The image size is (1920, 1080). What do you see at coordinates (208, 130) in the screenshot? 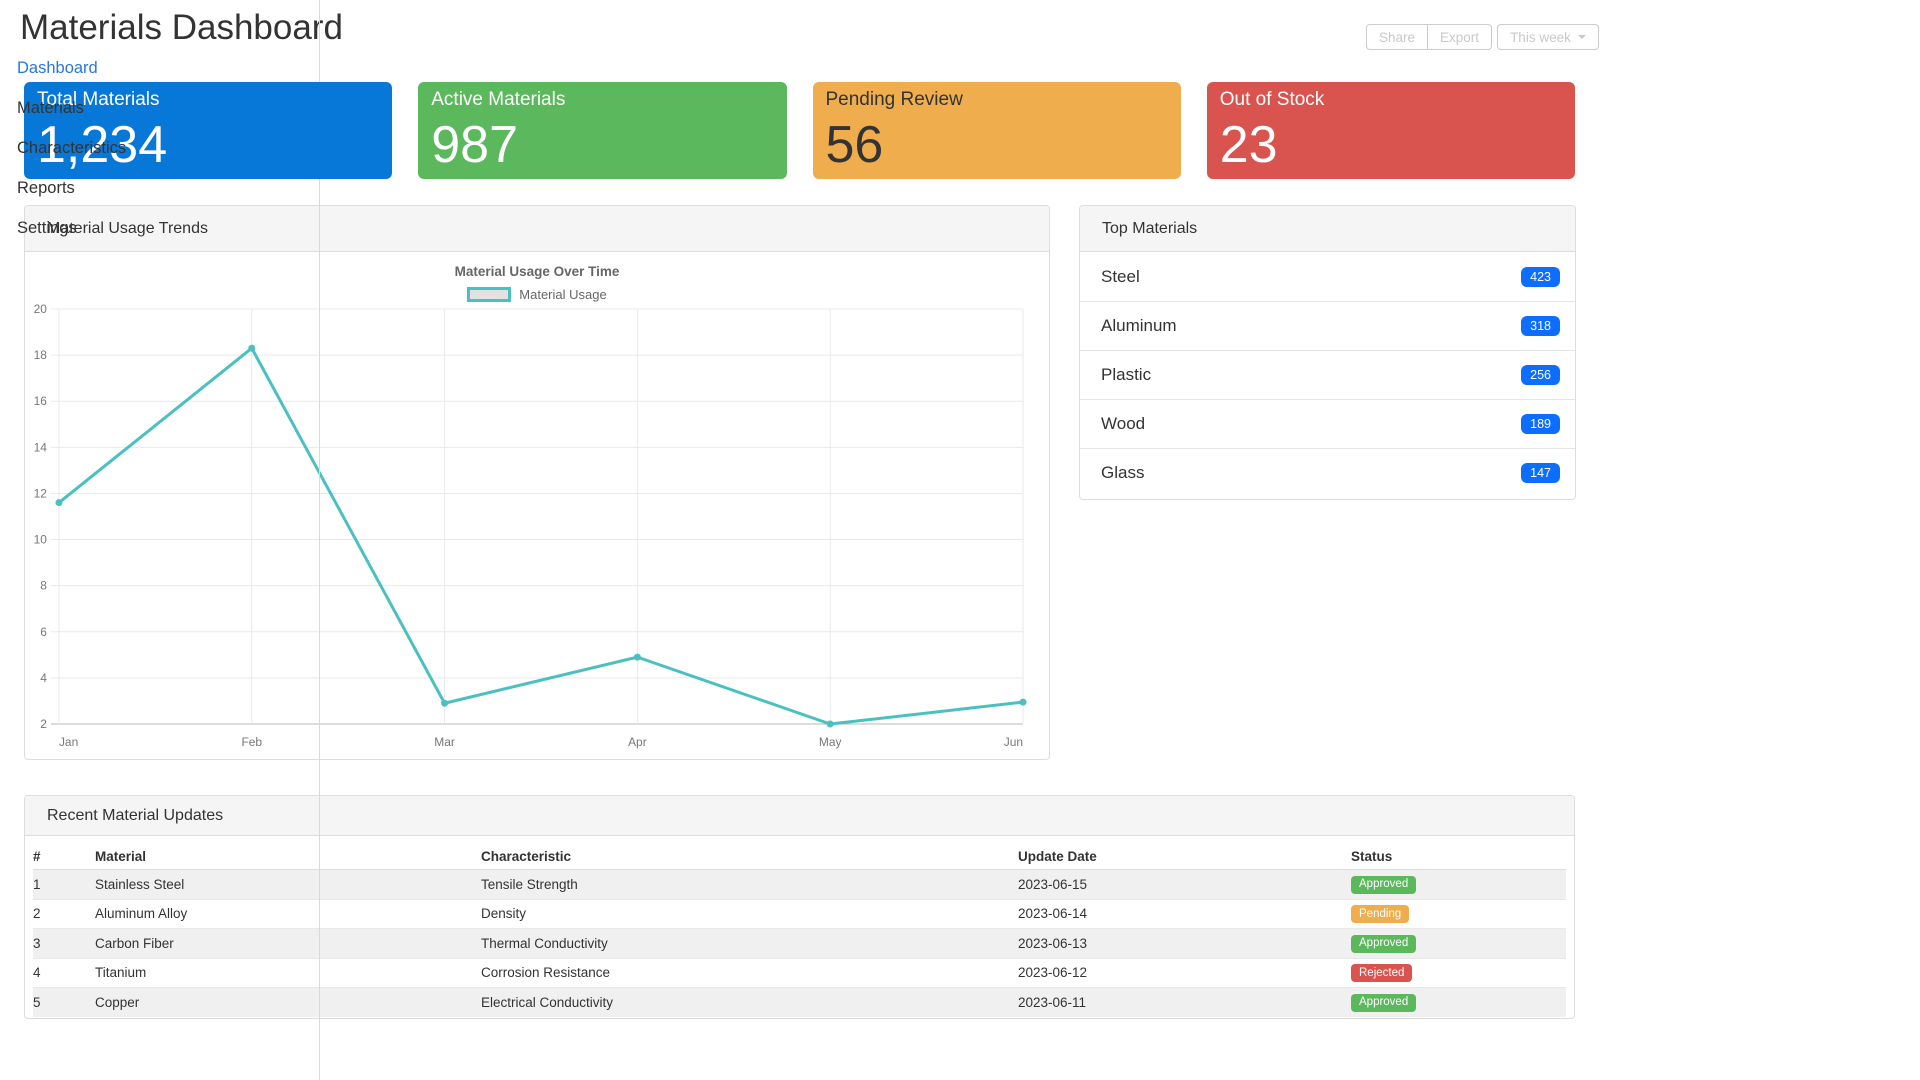
I see `stat-card-total-materials: Total Materials 1,234` at bounding box center [208, 130].